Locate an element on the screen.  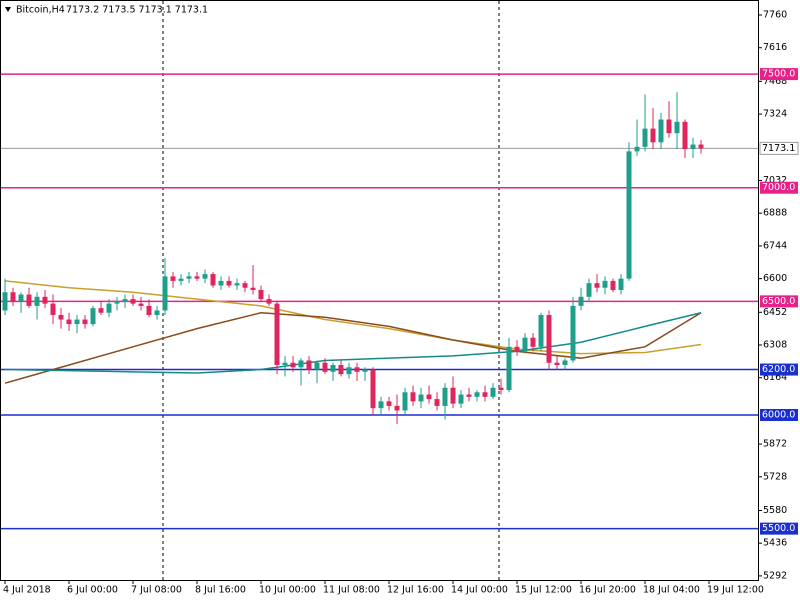
x-tick-label: 7 Jul 08:00 is located at coordinates (156, 590).